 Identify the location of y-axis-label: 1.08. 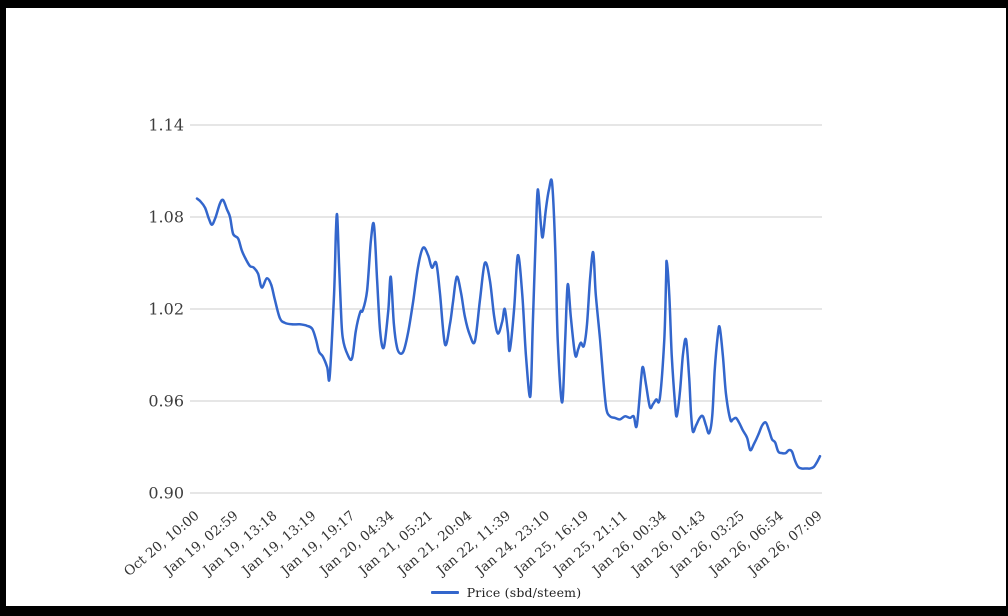
(166, 217).